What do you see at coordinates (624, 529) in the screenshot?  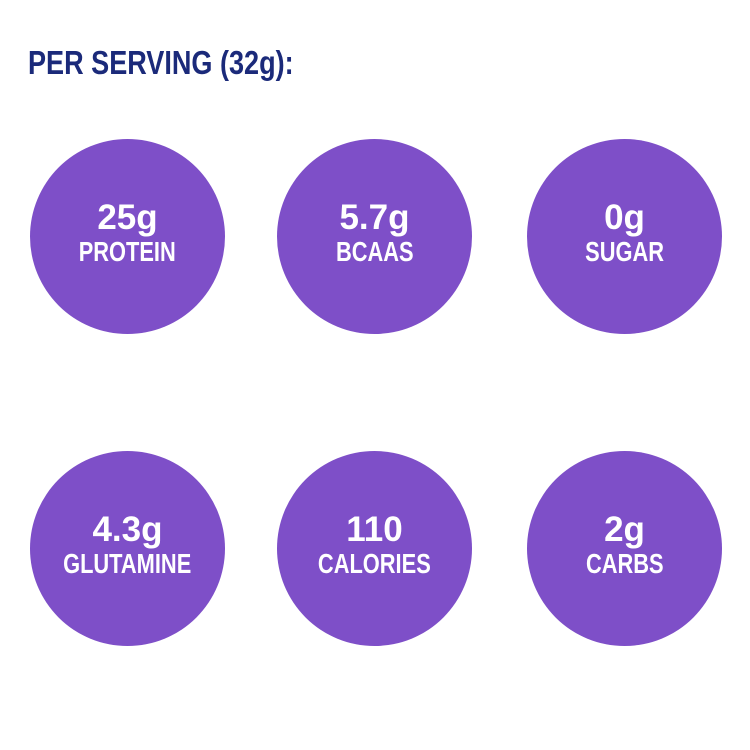 I see `stat-amount: 2g` at bounding box center [624, 529].